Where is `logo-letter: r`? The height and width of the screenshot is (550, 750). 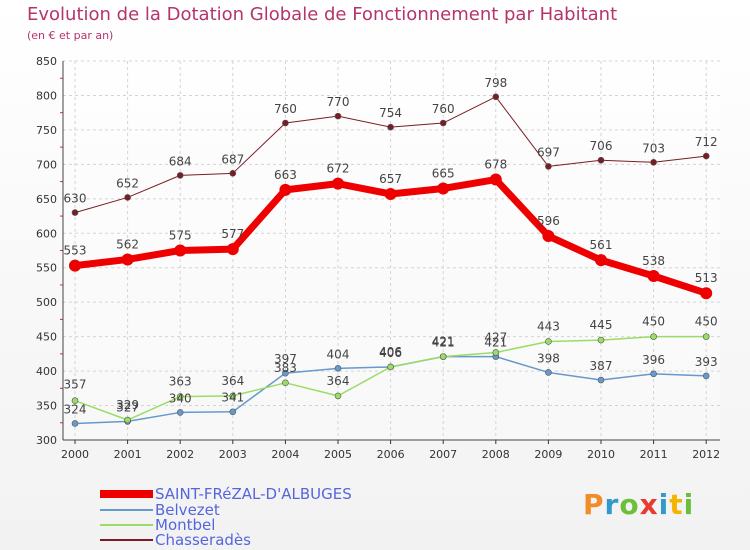 logo-letter: r is located at coordinates (612, 504).